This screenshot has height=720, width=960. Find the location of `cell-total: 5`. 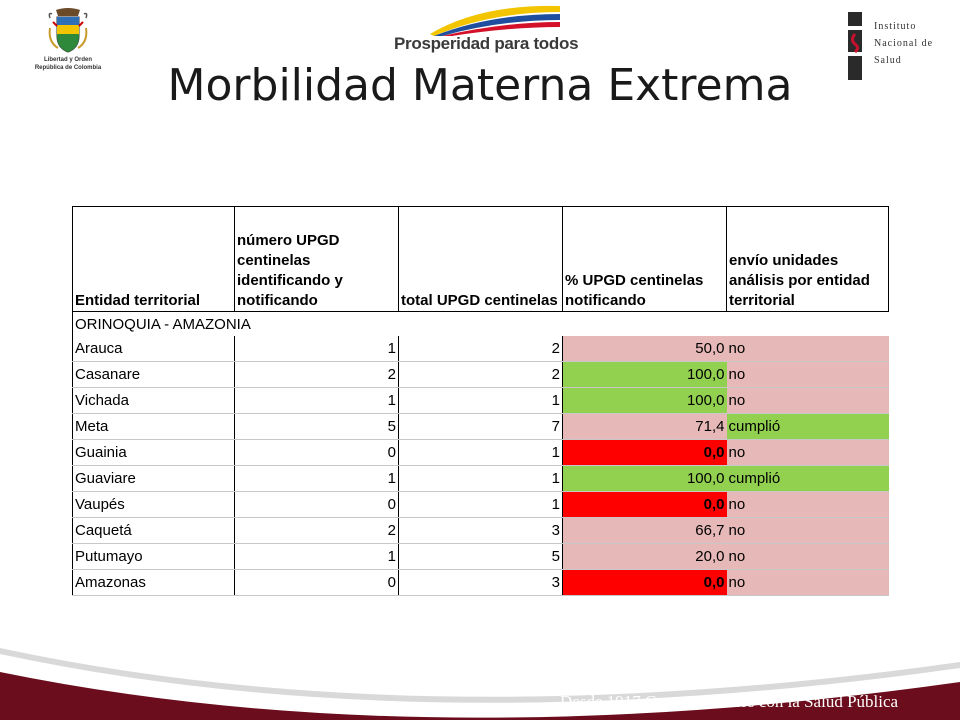

cell-total: 5 is located at coordinates (480, 556).